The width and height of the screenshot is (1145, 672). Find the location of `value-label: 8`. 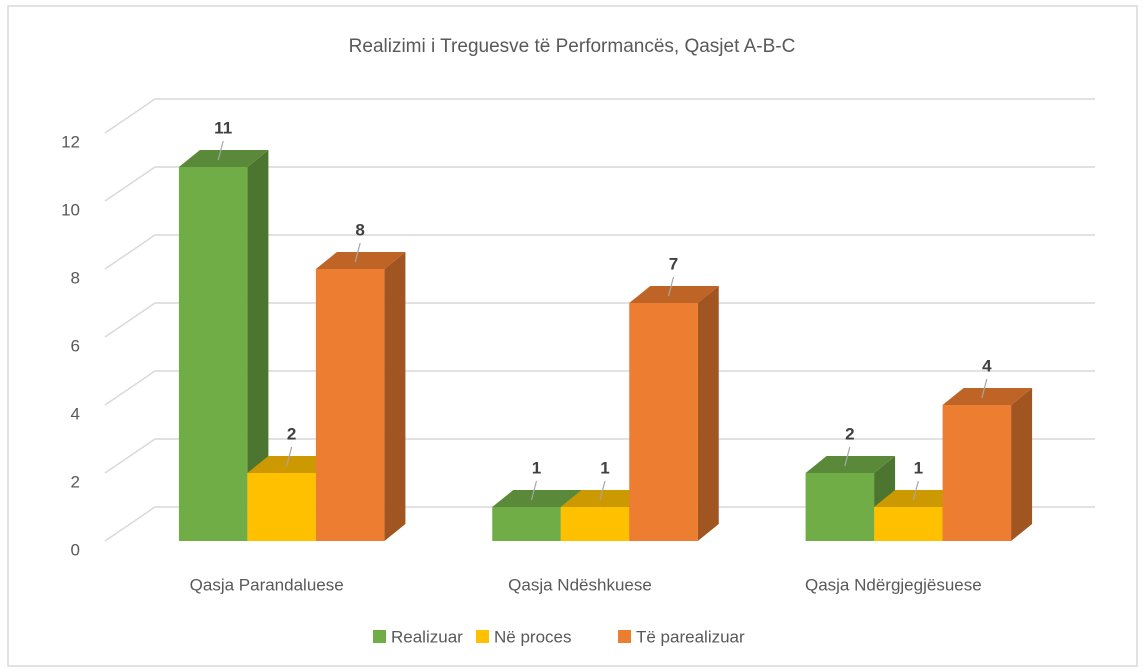

value-label: 8 is located at coordinates (359, 229).